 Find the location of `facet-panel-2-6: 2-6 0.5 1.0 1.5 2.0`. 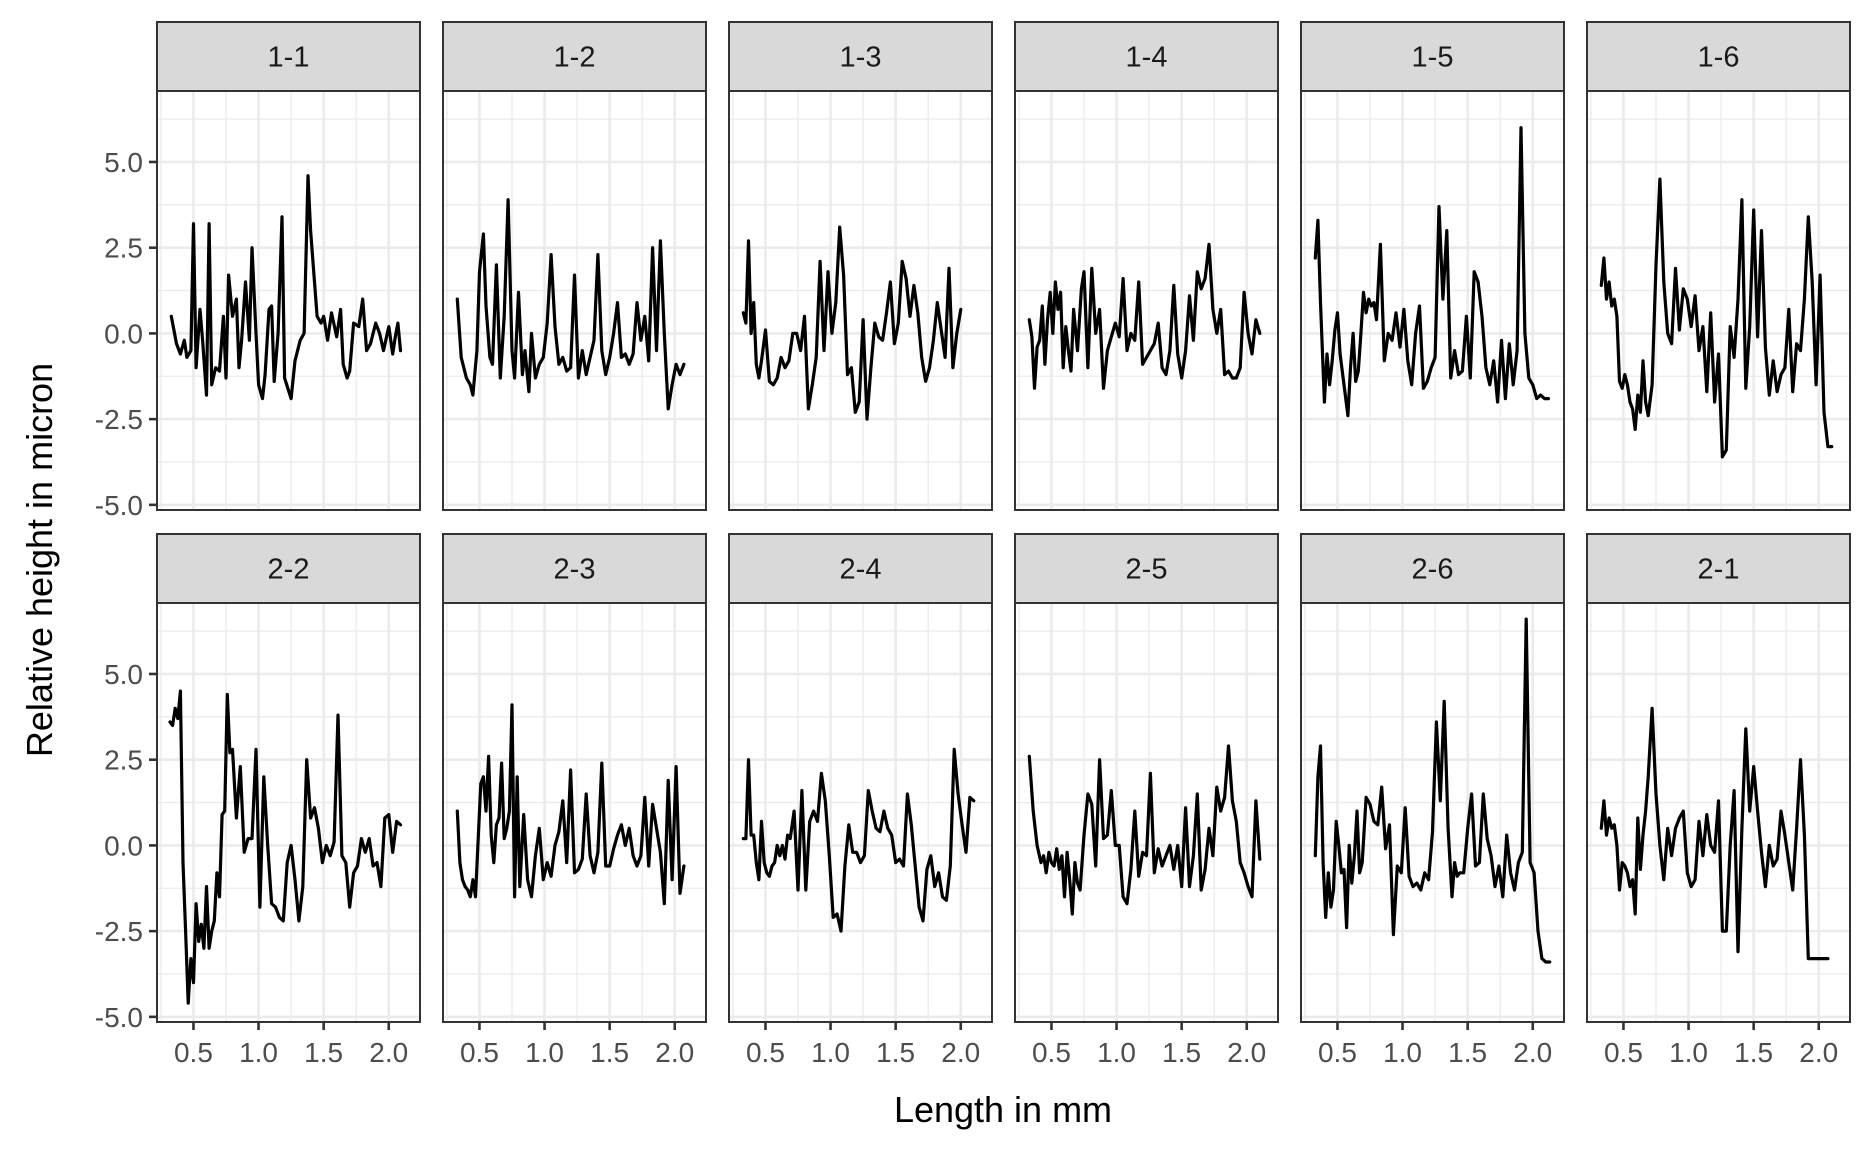

facet-panel-2-6: 2-6 0.5 1.0 1.5 2.0 is located at coordinates (1432, 800).